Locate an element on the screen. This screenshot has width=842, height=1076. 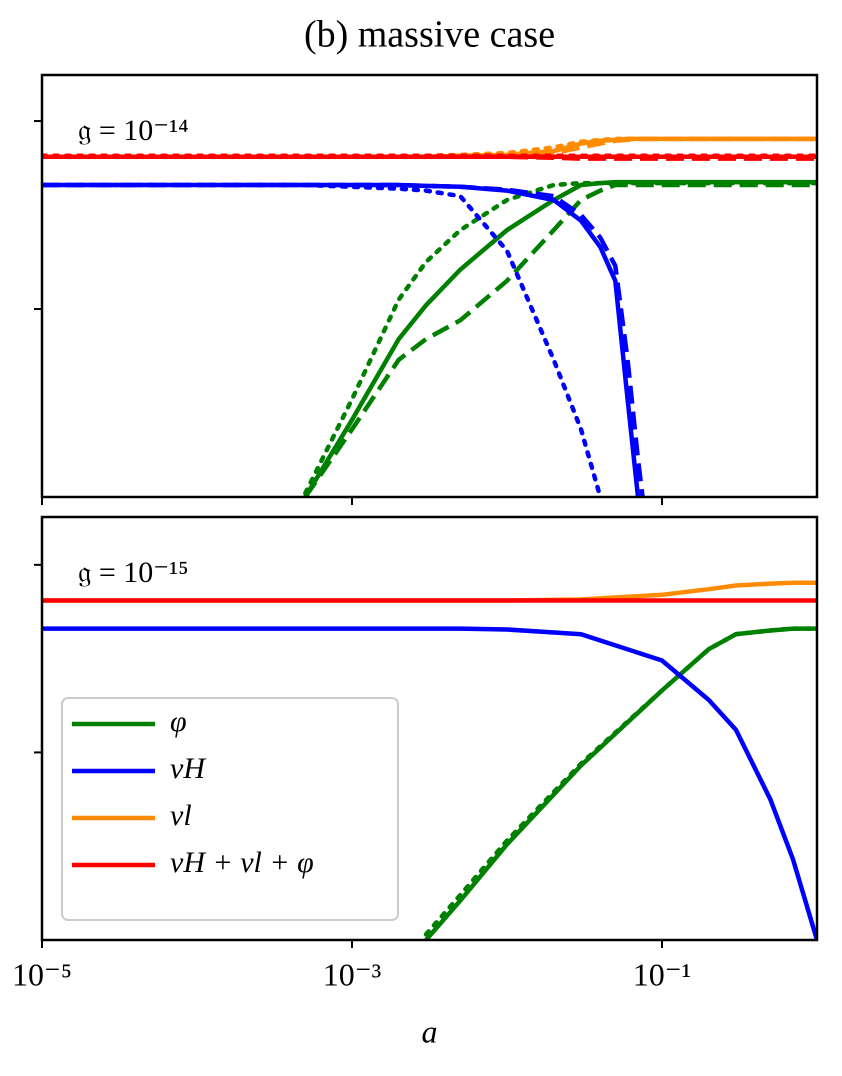
x-tick-label: 10⁻¹ is located at coordinates (662, 974).